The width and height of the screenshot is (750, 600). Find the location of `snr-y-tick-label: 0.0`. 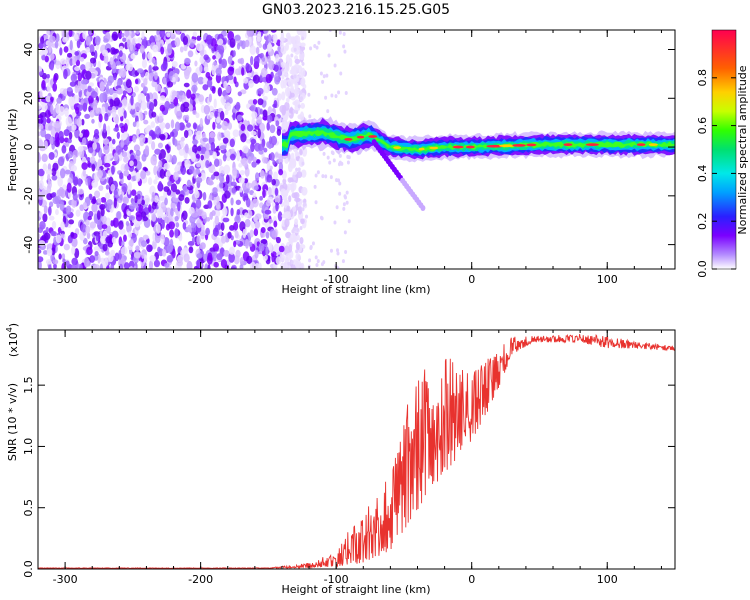

snr-y-tick-label: 0.0 is located at coordinates (28, 569).